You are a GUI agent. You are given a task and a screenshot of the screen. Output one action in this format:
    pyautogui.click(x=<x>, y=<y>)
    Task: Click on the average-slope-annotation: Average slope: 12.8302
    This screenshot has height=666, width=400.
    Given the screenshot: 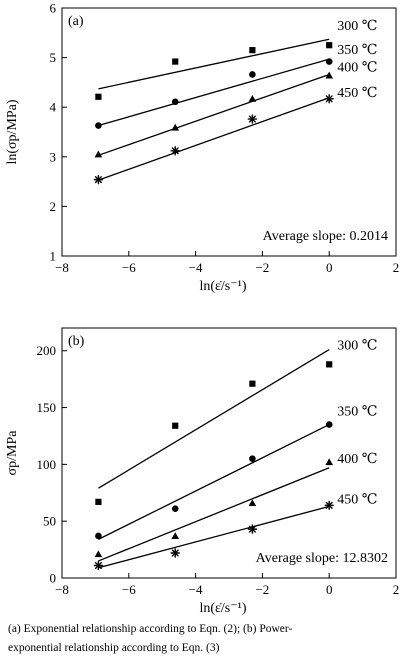 What is the action you would take?
    pyautogui.click(x=322, y=558)
    